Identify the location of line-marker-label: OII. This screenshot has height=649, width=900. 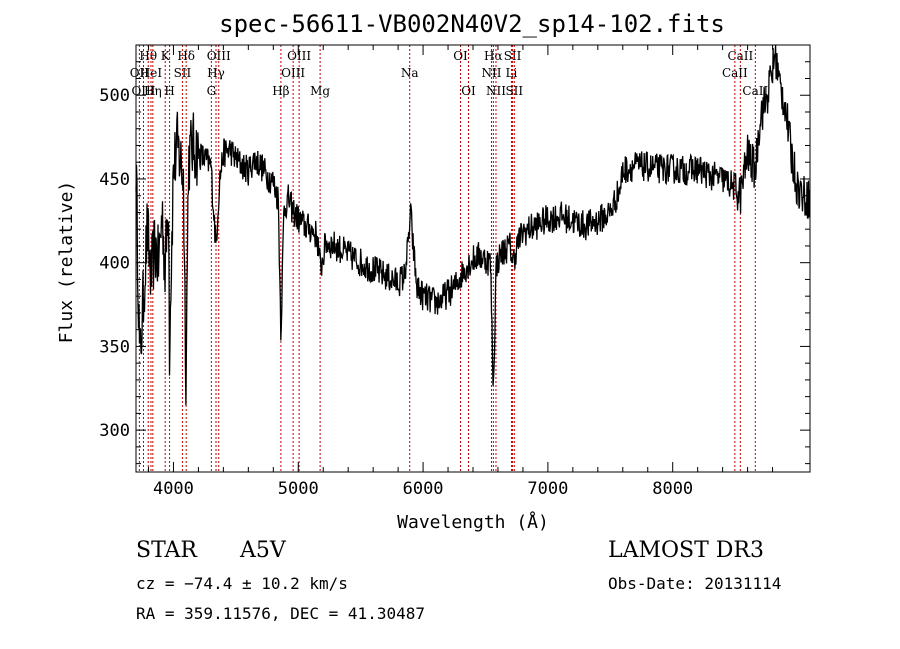
(140, 73).